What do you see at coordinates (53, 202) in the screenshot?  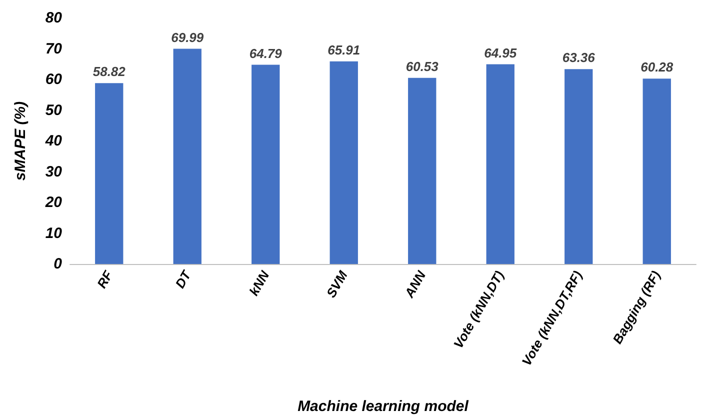 I see `y-tick-label: 20` at bounding box center [53, 202].